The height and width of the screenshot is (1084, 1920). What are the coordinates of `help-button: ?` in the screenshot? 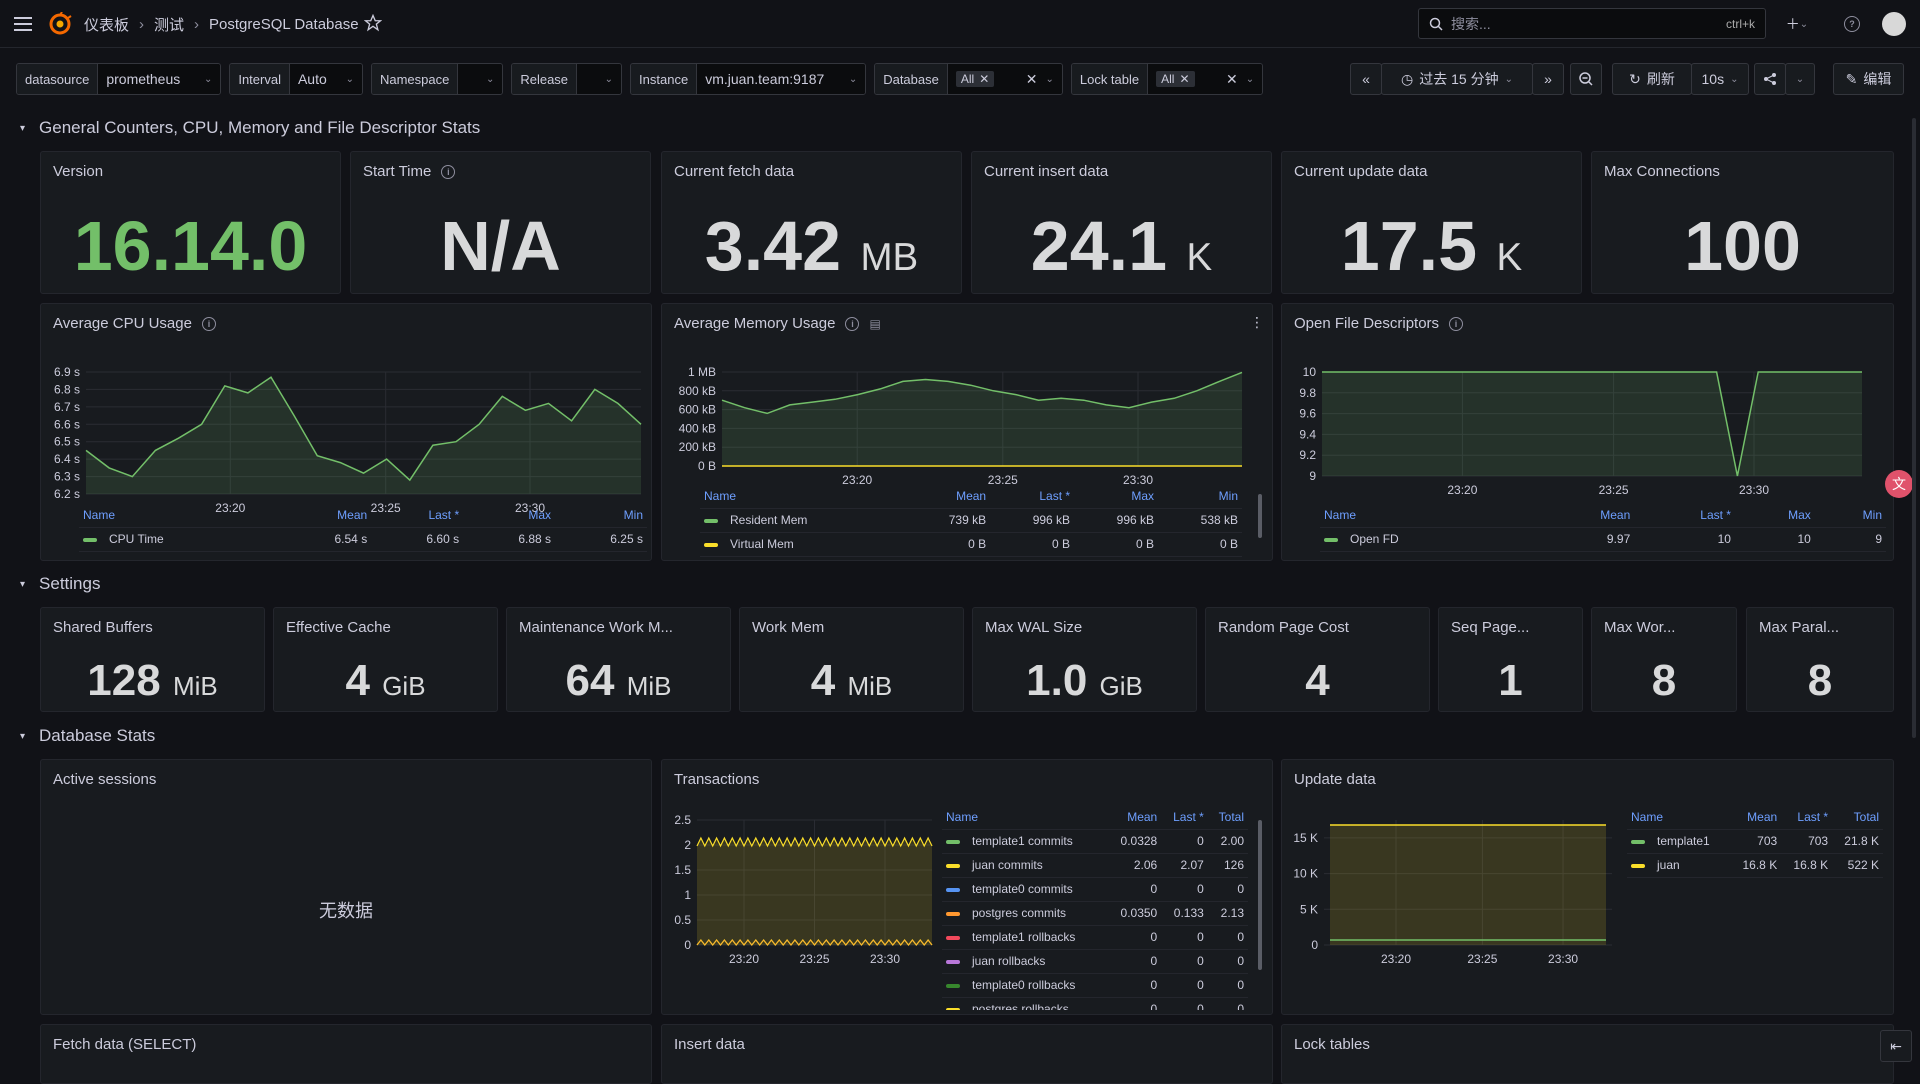 It's located at (1852, 24).